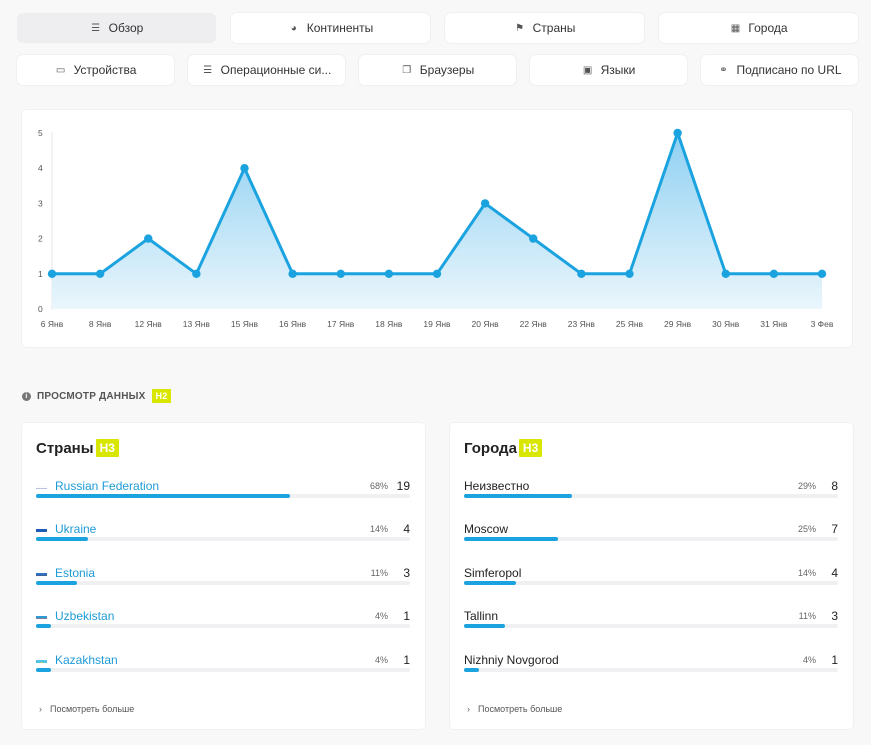  Describe the element at coordinates (534, 324) in the screenshot. I see `x-tick-label: 22 Янв` at that location.